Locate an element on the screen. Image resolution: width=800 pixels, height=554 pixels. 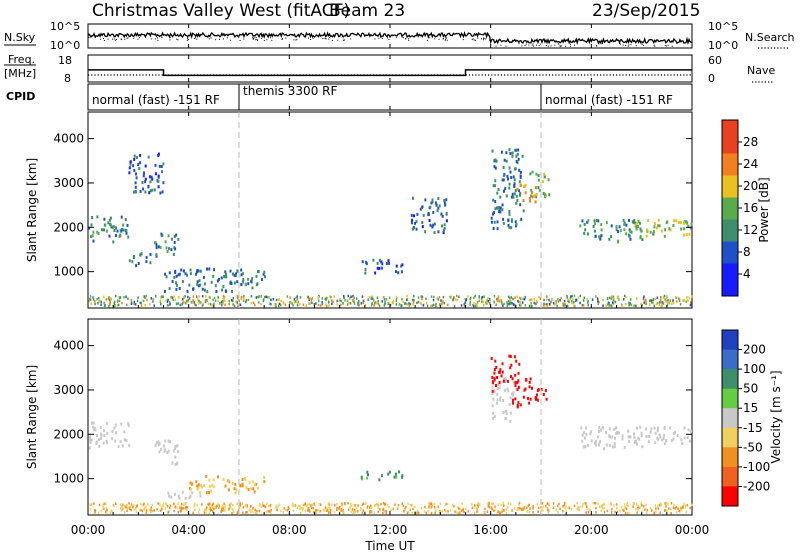
colorbar-tick-label: 24 is located at coordinates (750, 164).